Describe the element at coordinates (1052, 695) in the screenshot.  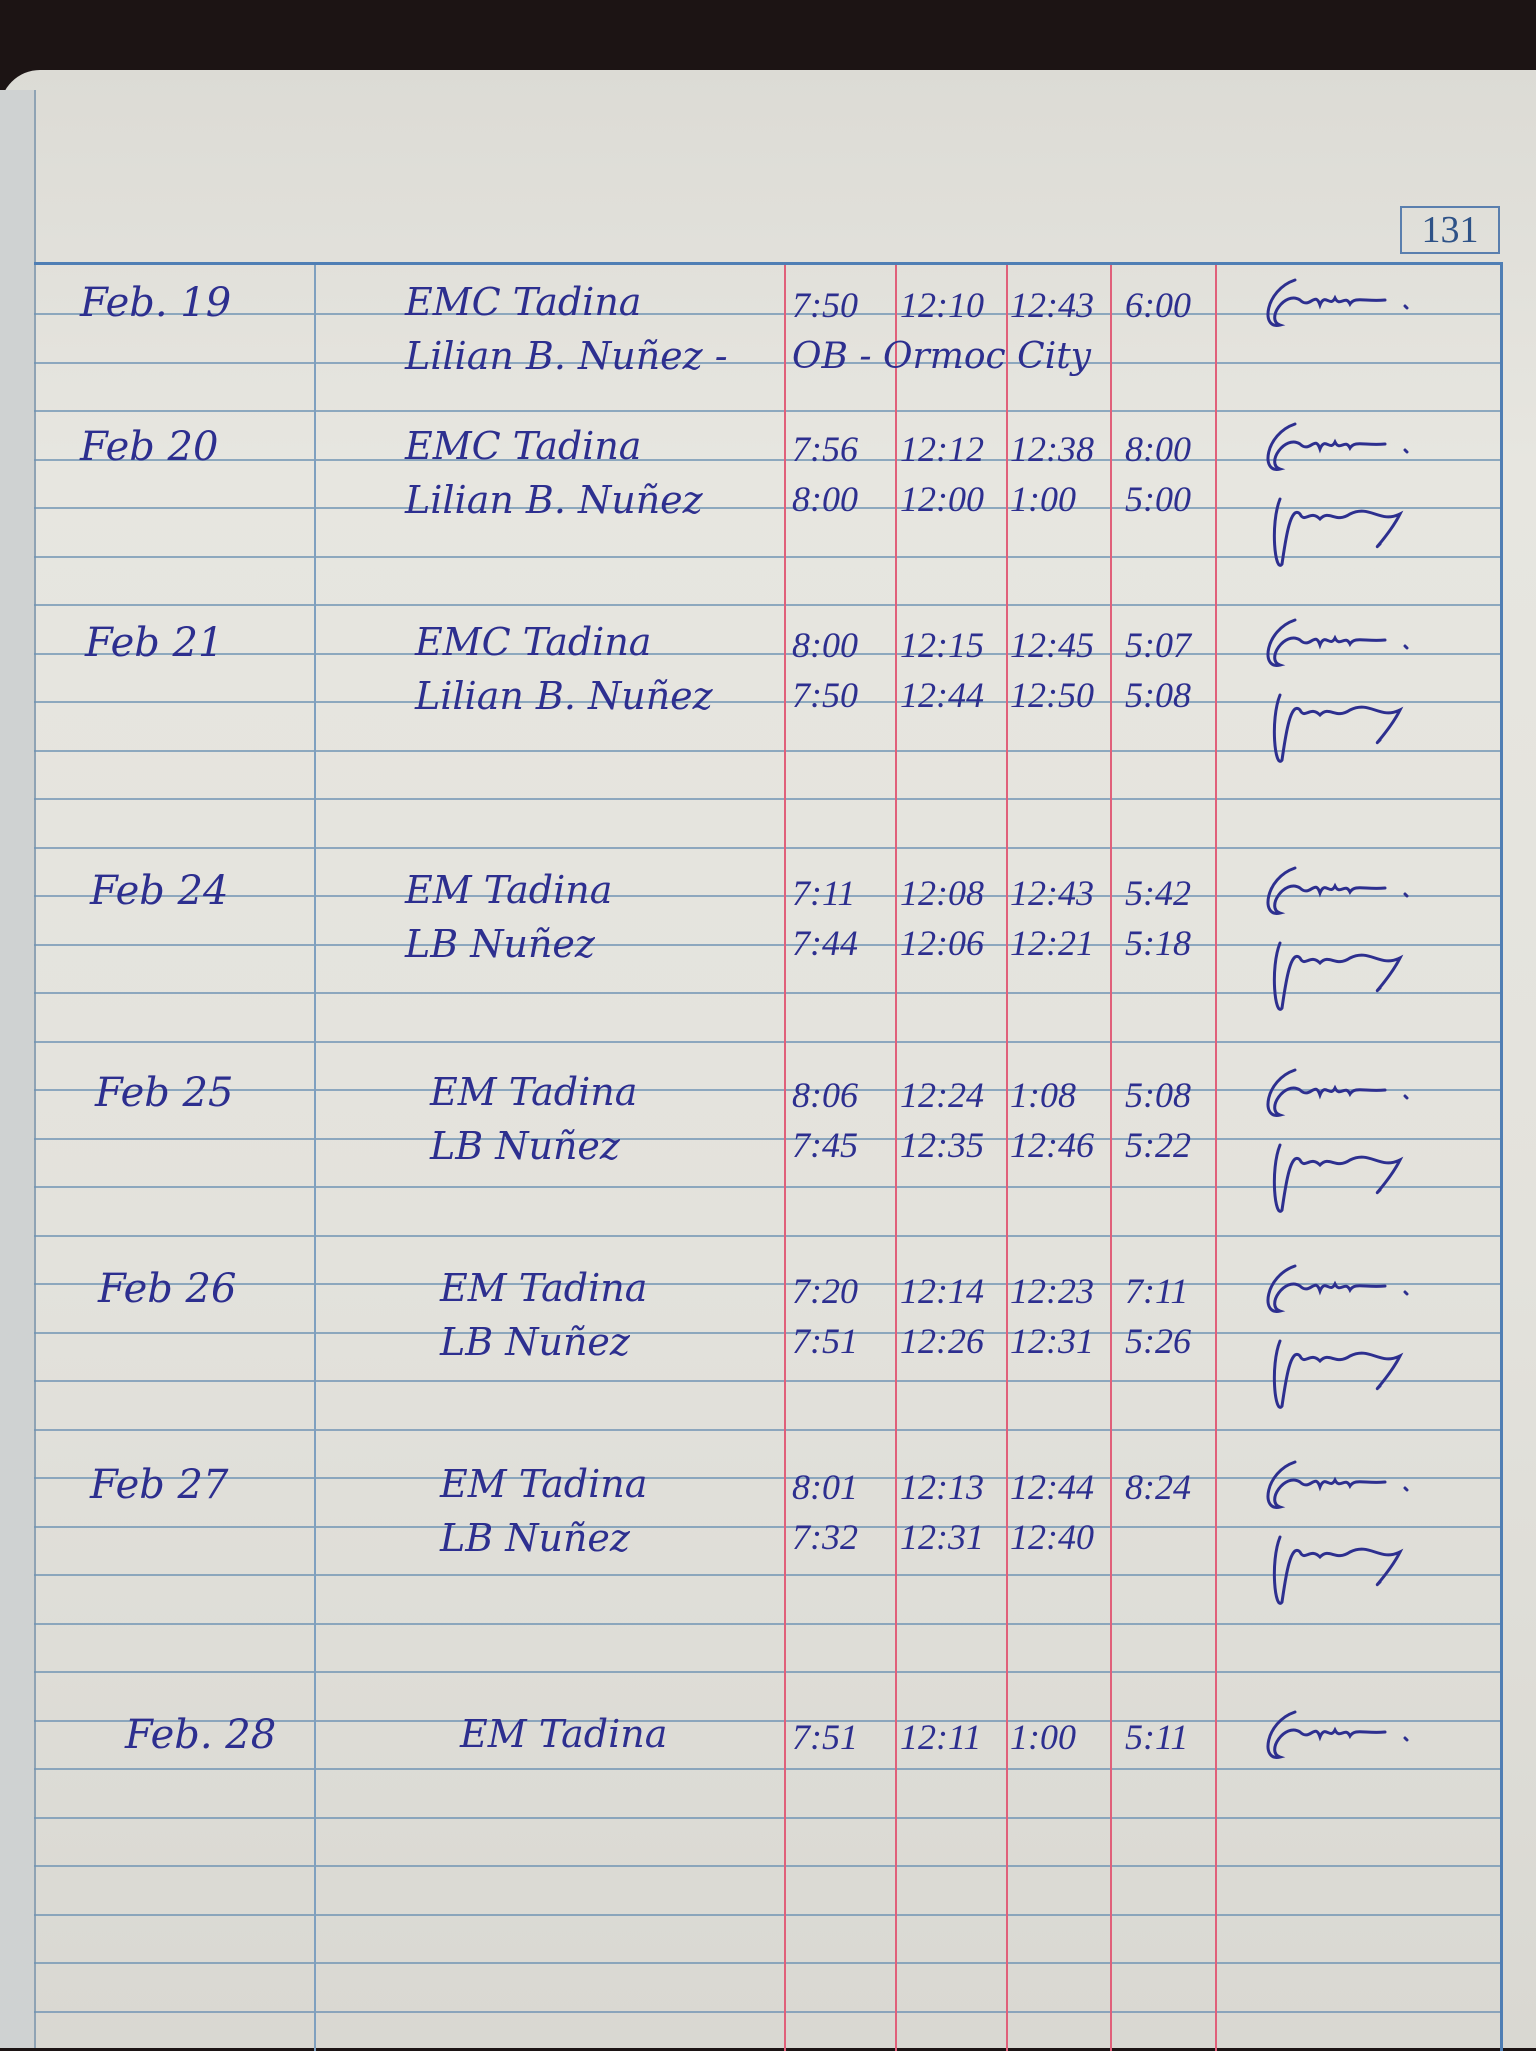
I see `time-in-pm: 12:50` at that location.